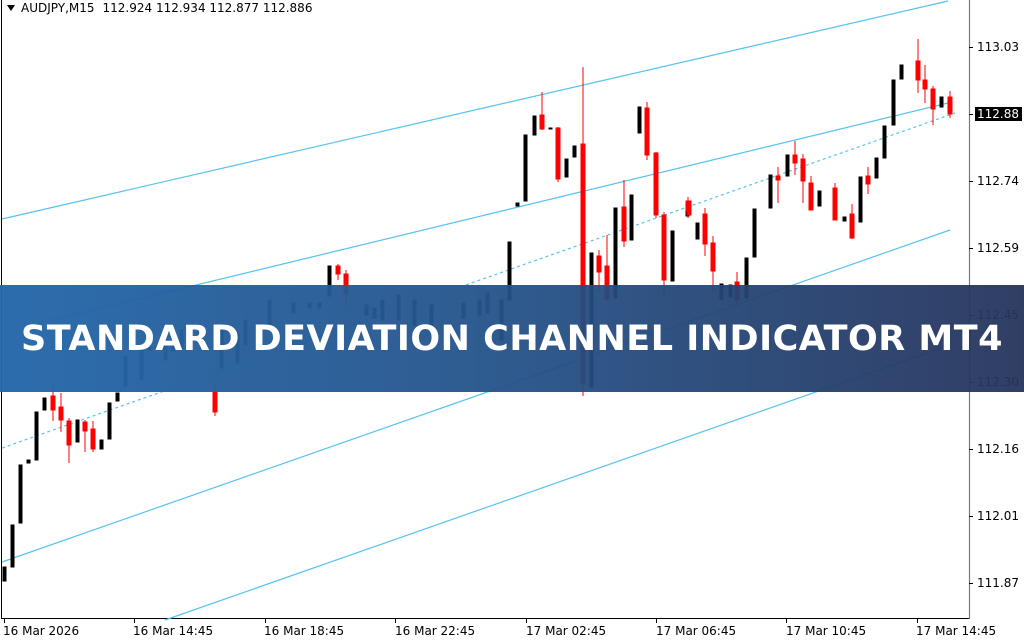  What do you see at coordinates (435, 631) in the screenshot?
I see `time-label: 16 Mar 22:45` at bounding box center [435, 631].